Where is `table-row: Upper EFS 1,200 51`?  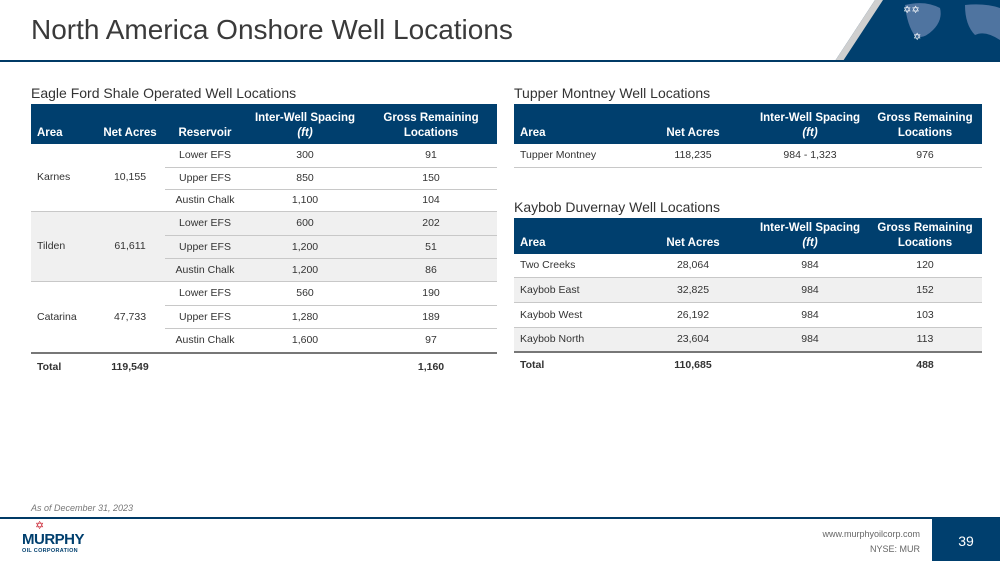 table-row: Upper EFS 1,200 51 is located at coordinates (264, 247).